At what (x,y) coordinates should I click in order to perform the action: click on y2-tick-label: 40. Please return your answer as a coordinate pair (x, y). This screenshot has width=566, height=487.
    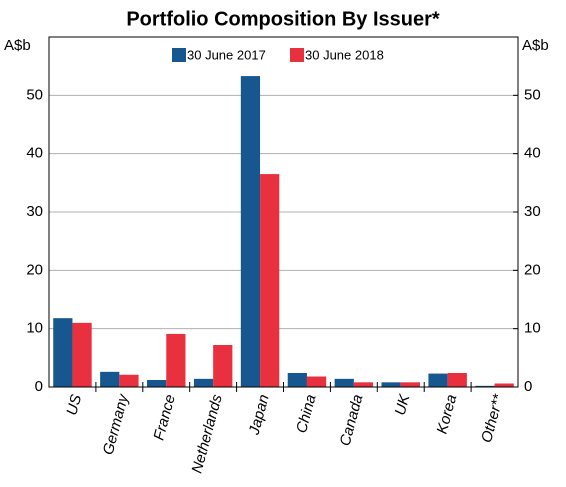
    Looking at the image, I should click on (532, 153).